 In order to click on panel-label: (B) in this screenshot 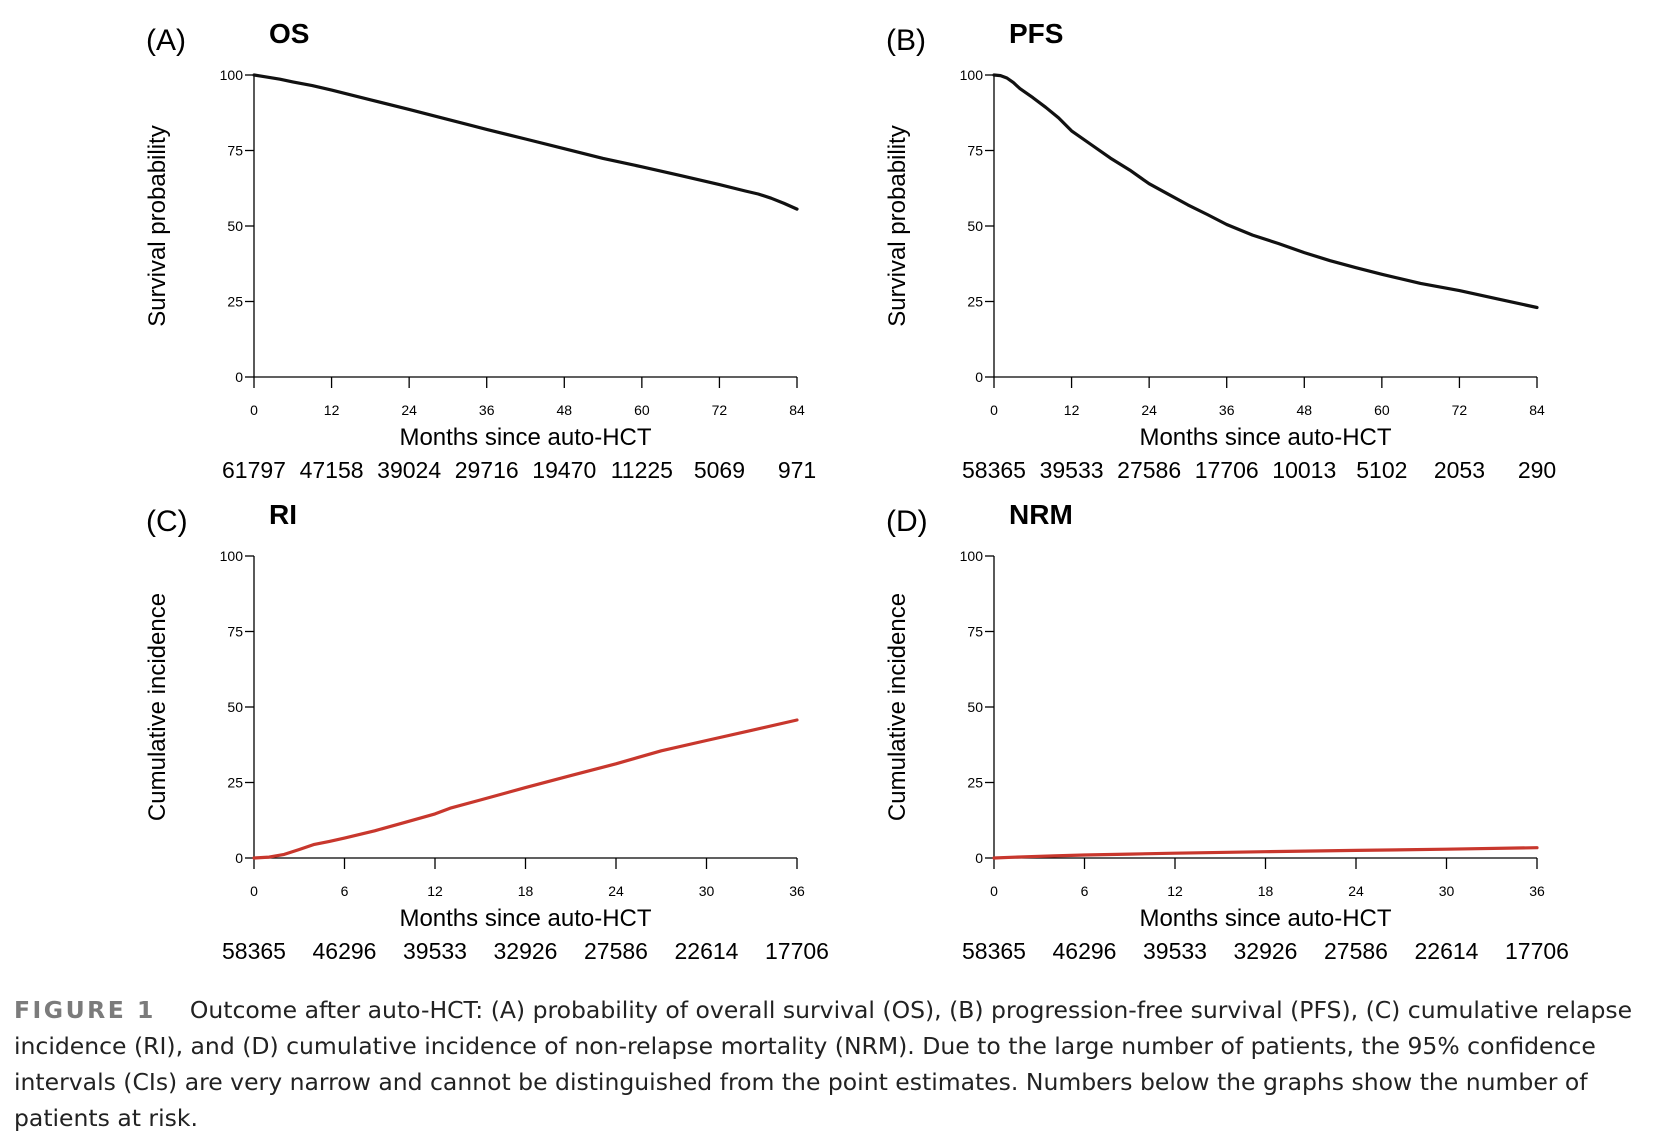, I will do `click(906, 40)`.